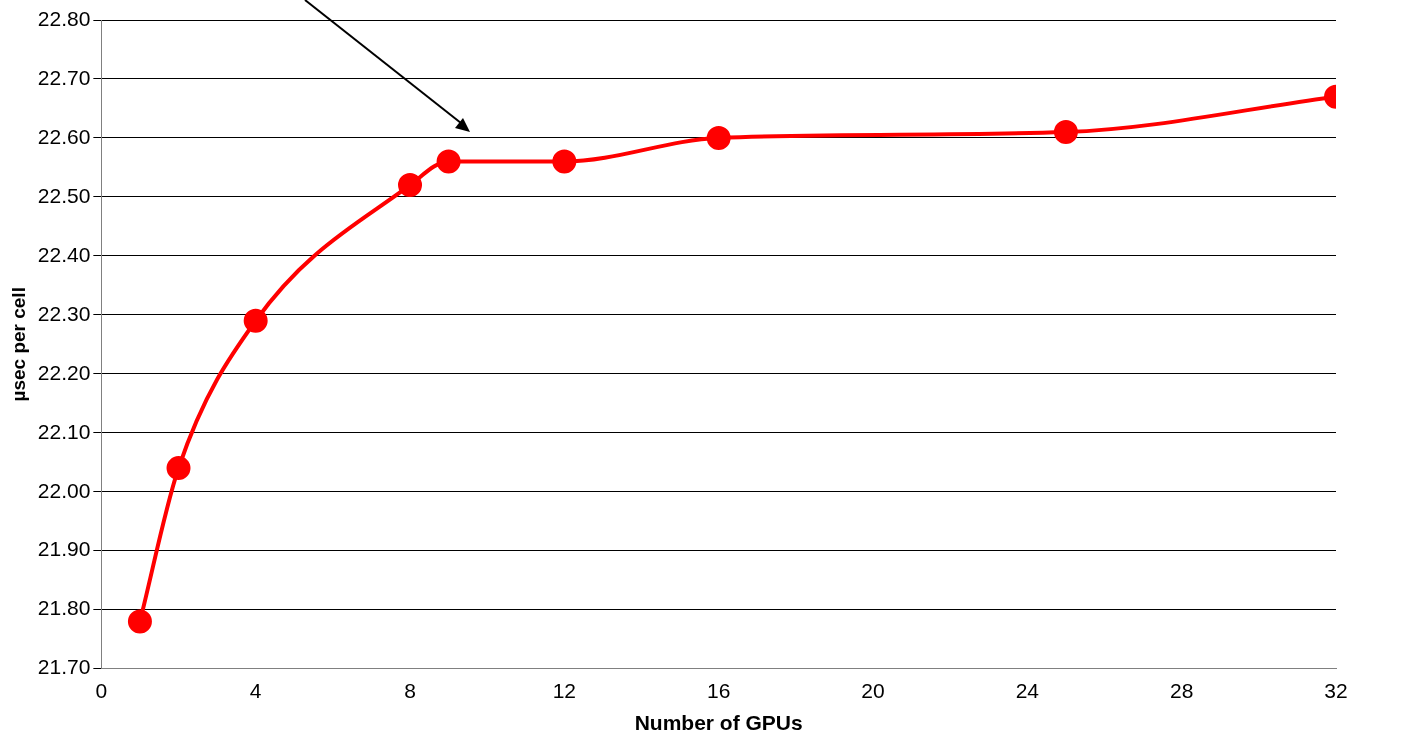 The width and height of the screenshot is (1406, 741). What do you see at coordinates (410, 690) in the screenshot?
I see `x-tick-label: 8` at bounding box center [410, 690].